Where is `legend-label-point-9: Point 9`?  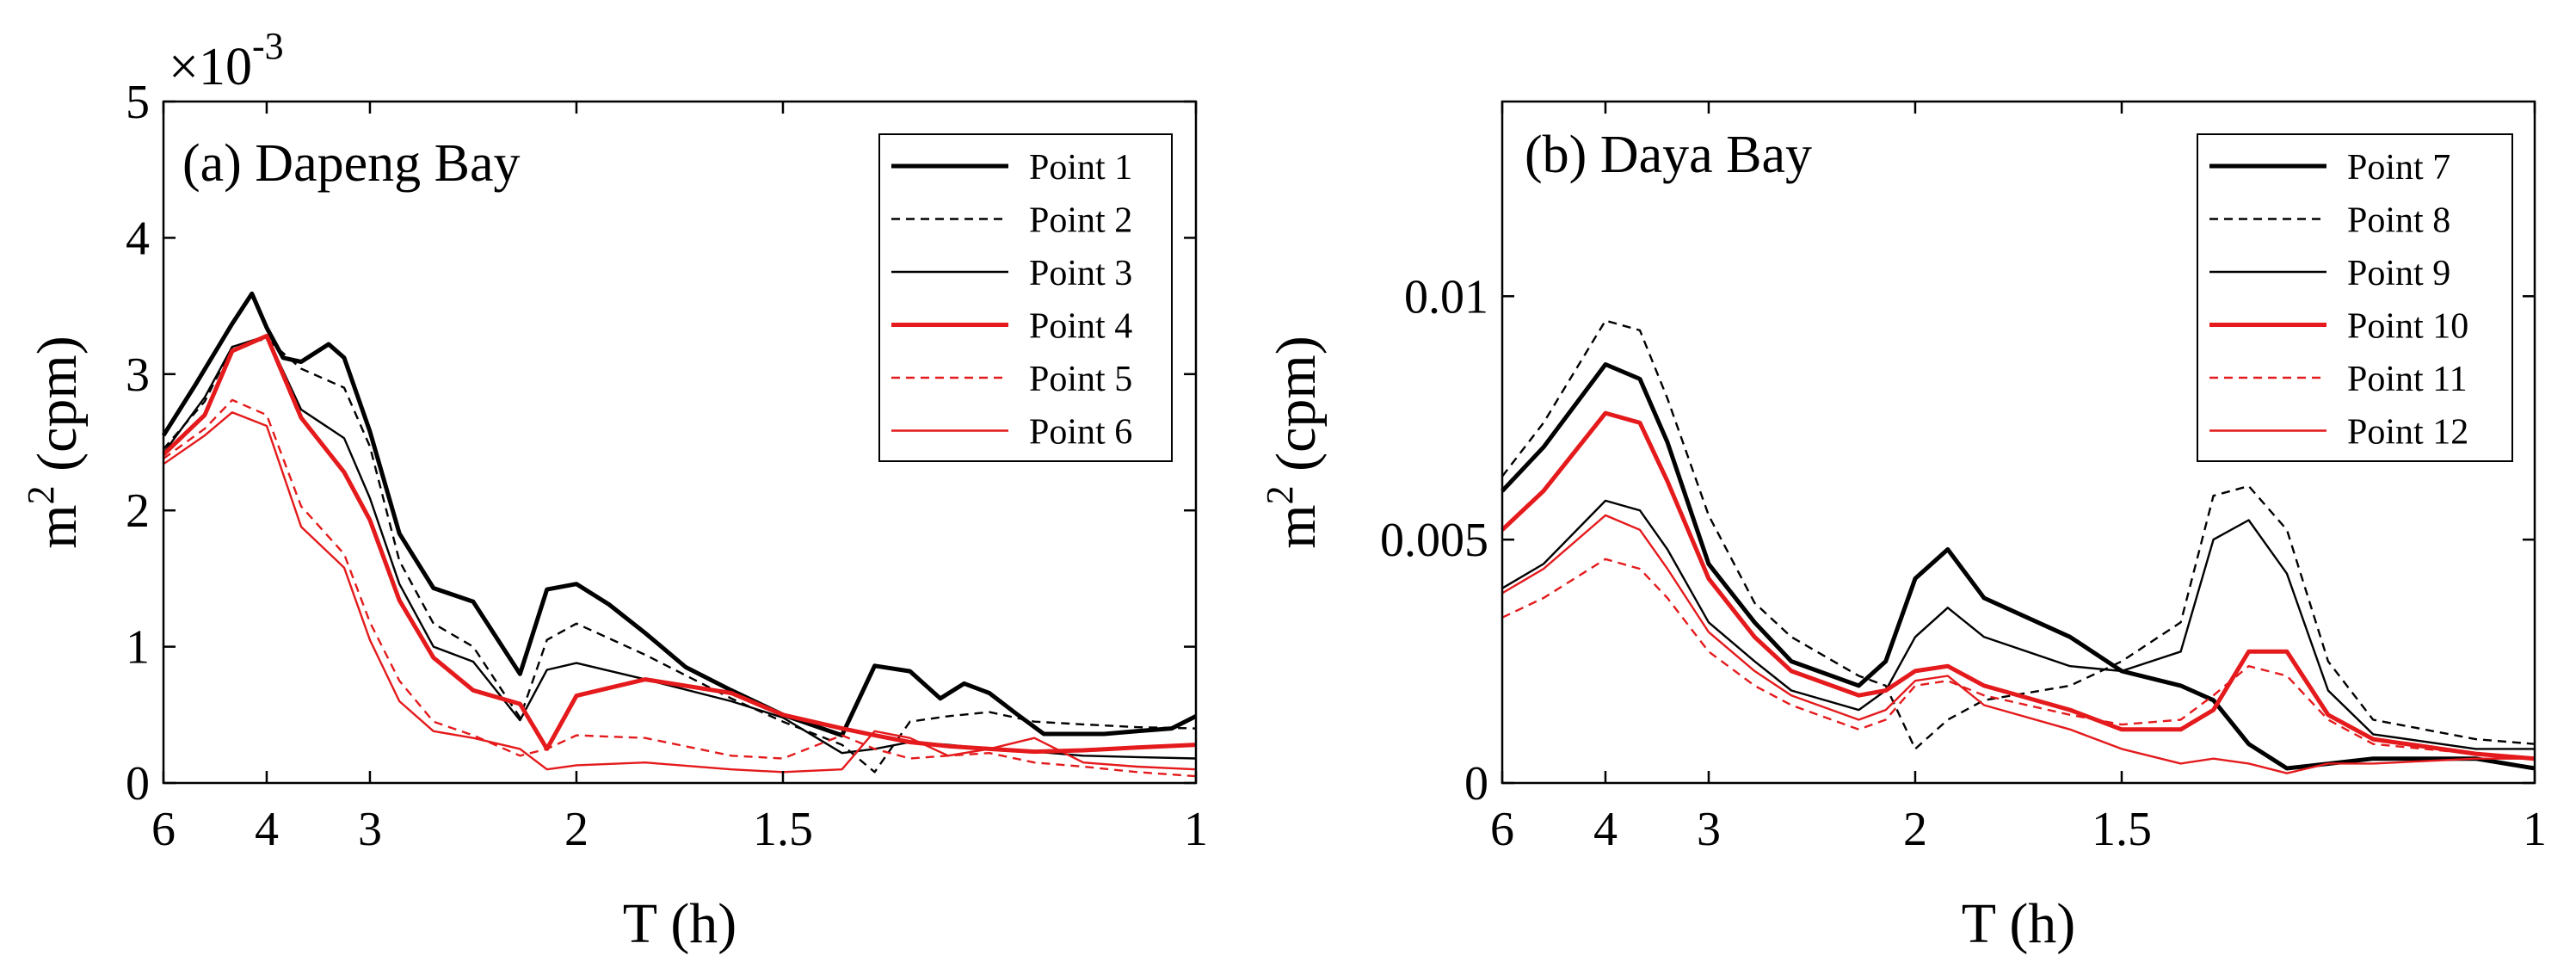
legend-label-point-9: Point 9 is located at coordinates (2398, 273).